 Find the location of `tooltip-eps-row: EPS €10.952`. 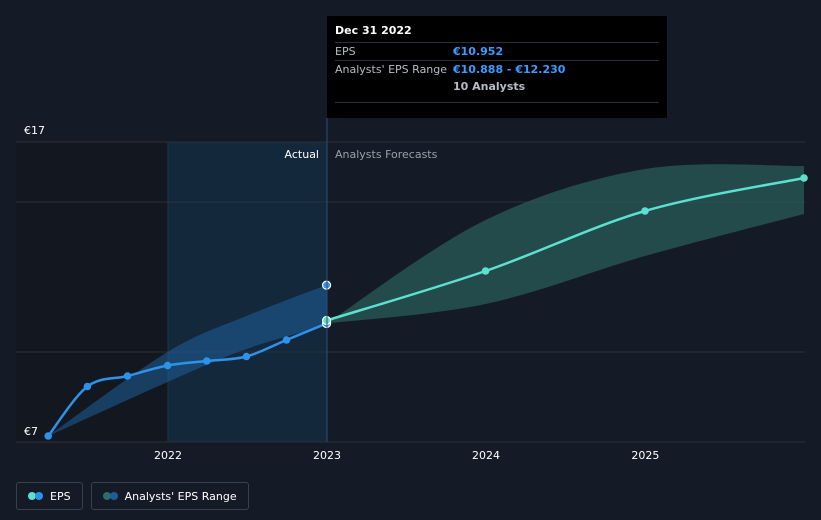

tooltip-eps-row: EPS €10.952 is located at coordinates (497, 51).